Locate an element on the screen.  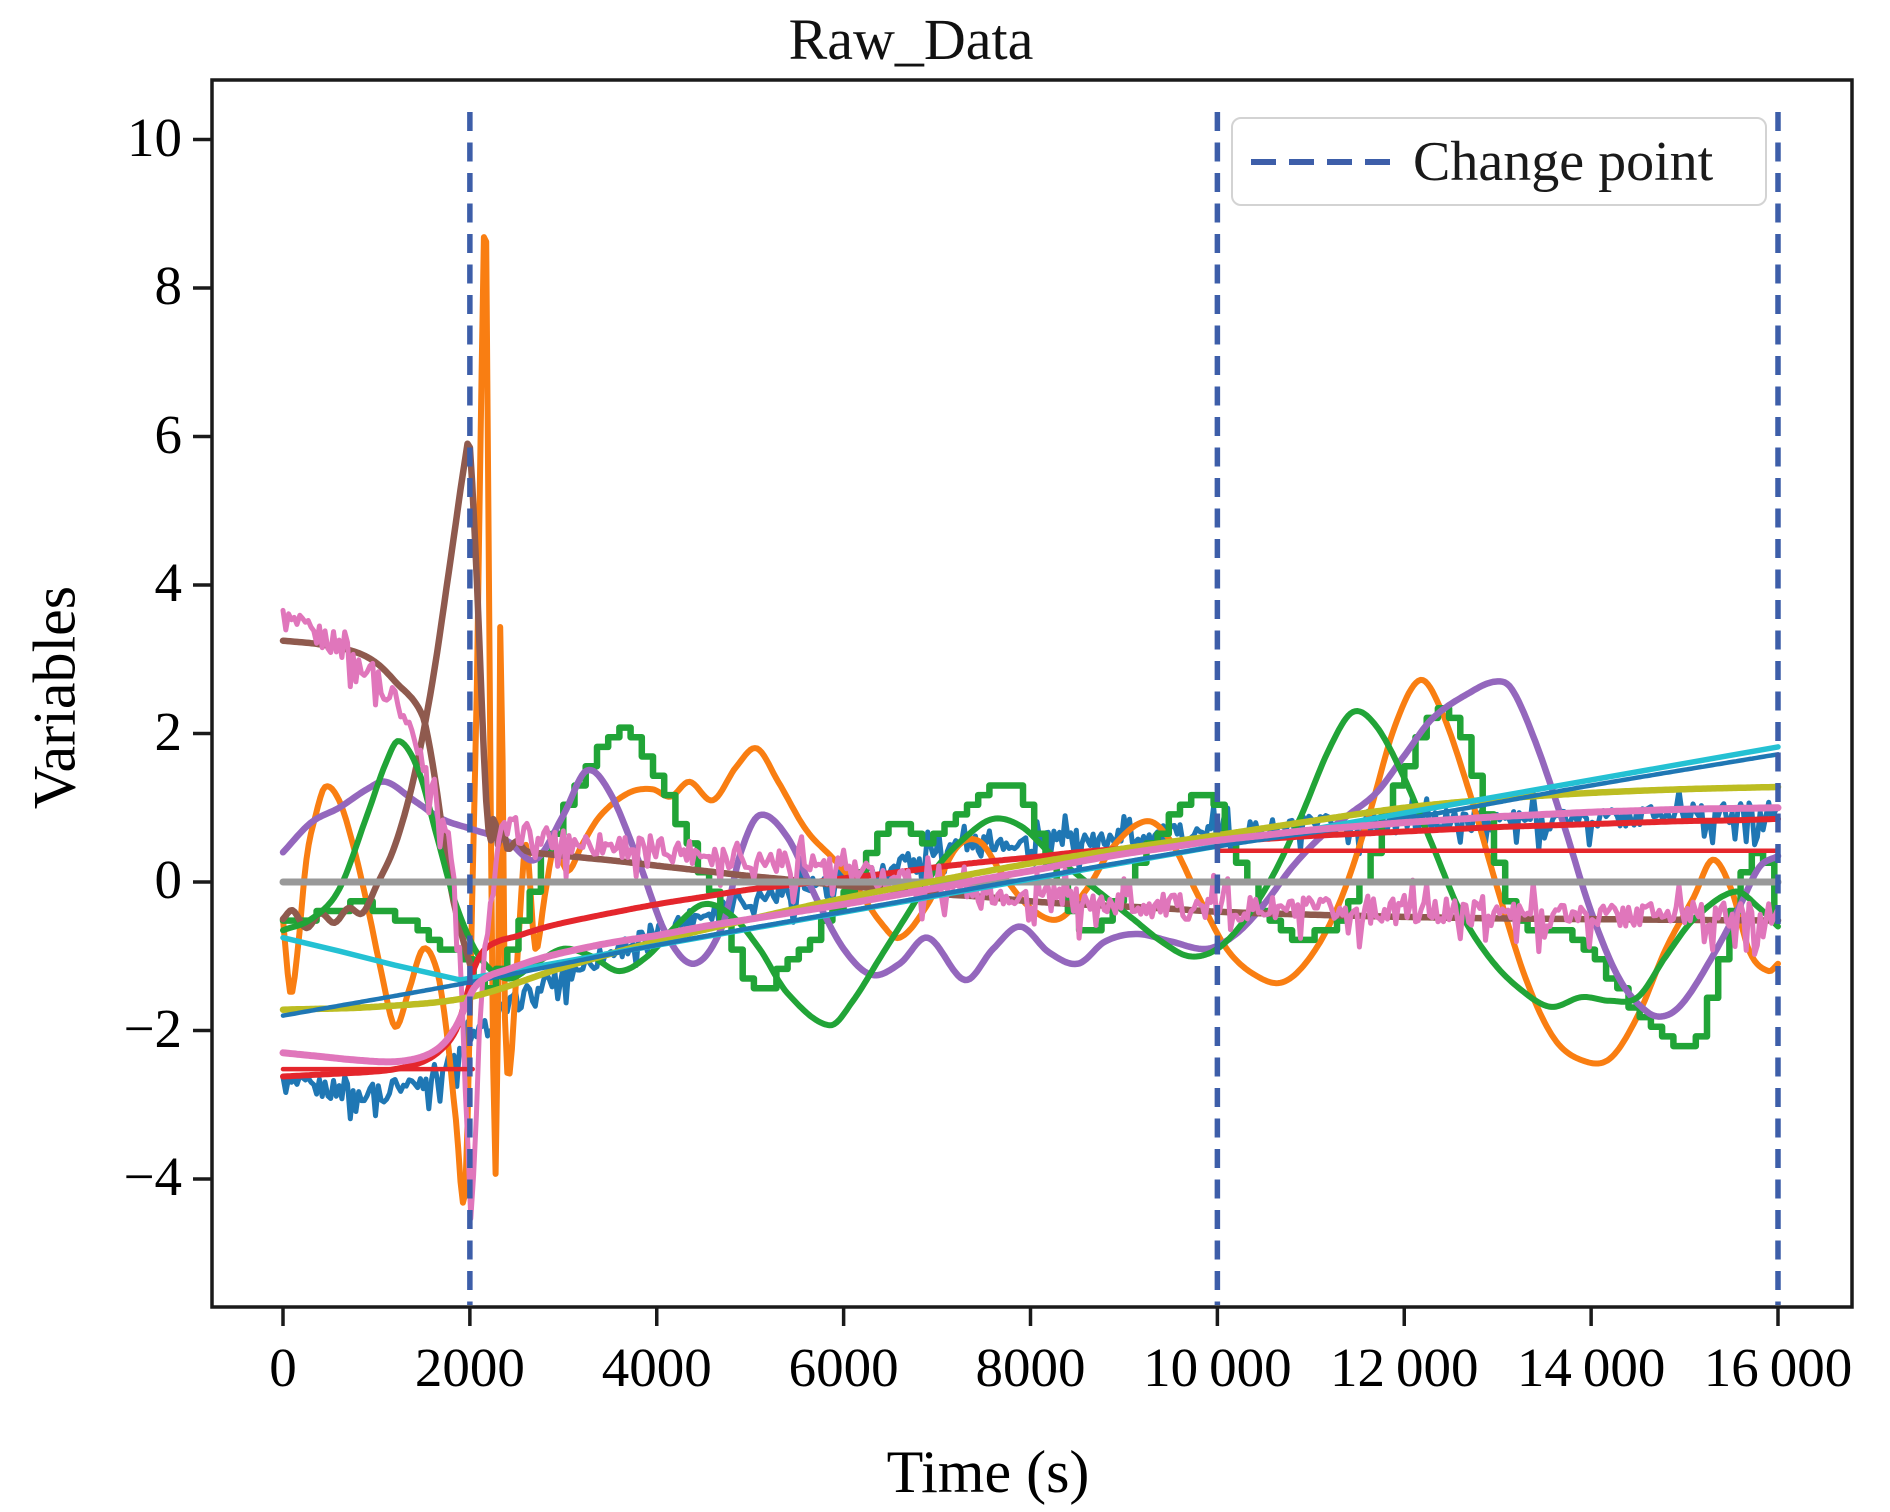
series-blue-thin-trend is located at coordinates (1030, 885).